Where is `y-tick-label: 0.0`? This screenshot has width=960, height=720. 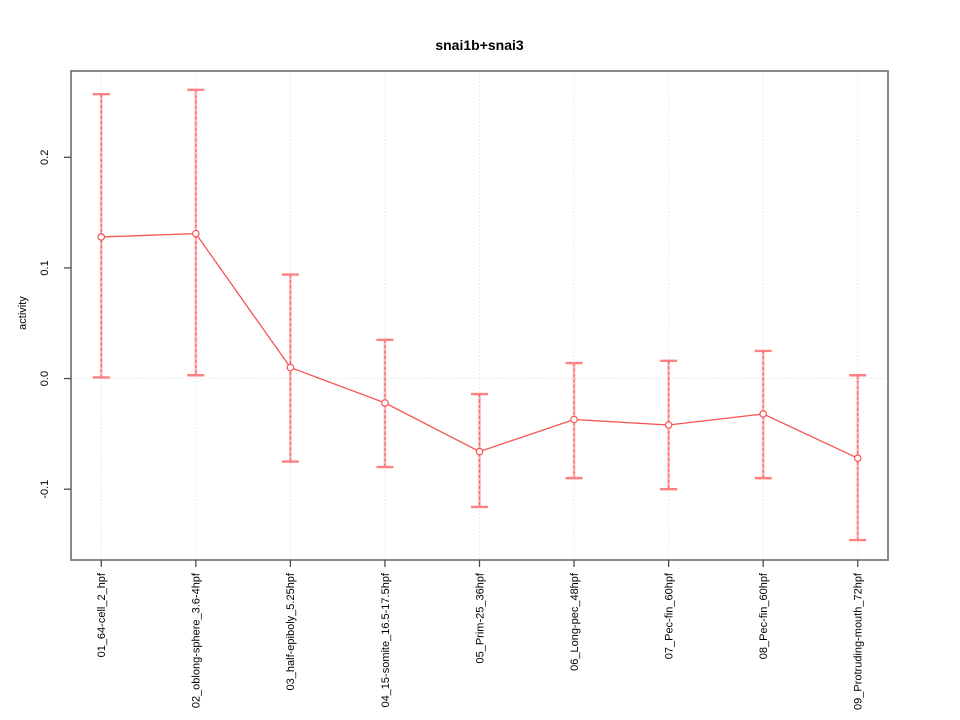 y-tick-label: 0.0 is located at coordinates (45, 378).